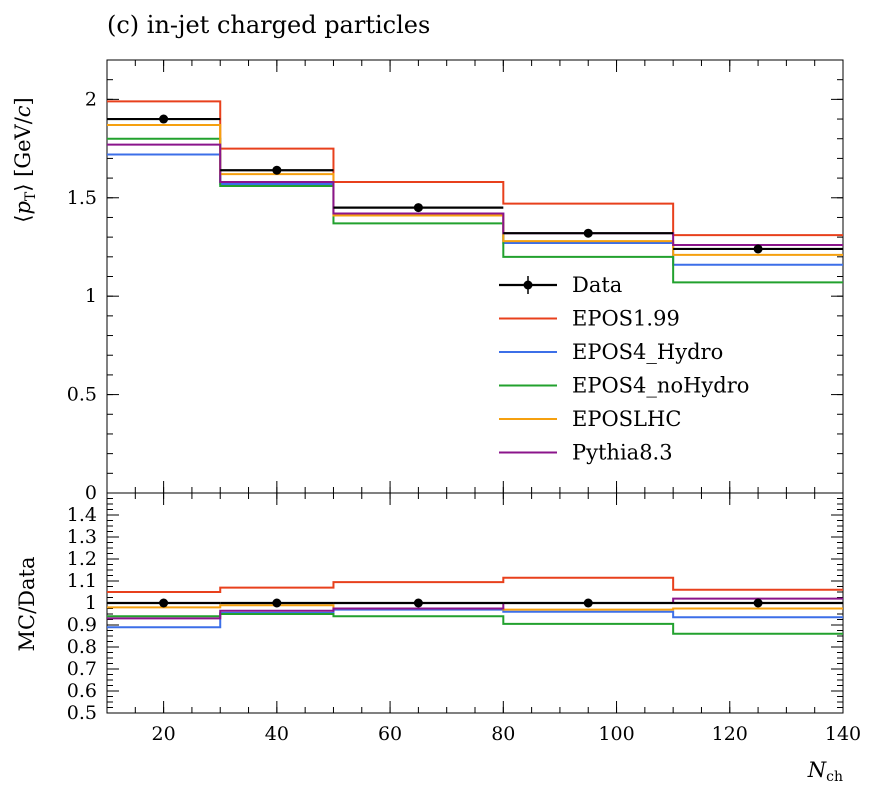 The height and width of the screenshot is (787, 872). What do you see at coordinates (277, 734) in the screenshot?
I see `x-tick-label: 40` at bounding box center [277, 734].